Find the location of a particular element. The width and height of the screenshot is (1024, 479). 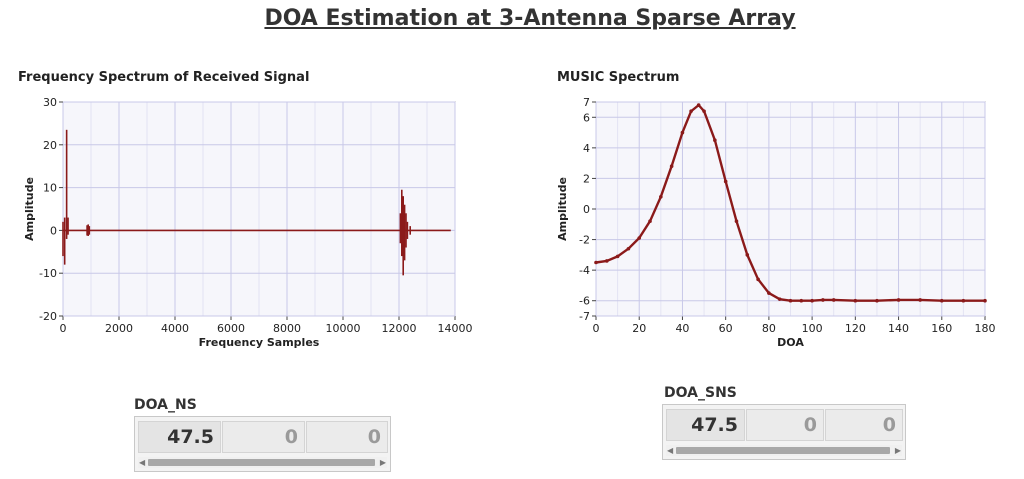

doa-sns-array: 47.5 0 0 ◀ ▶ is located at coordinates (784, 432).